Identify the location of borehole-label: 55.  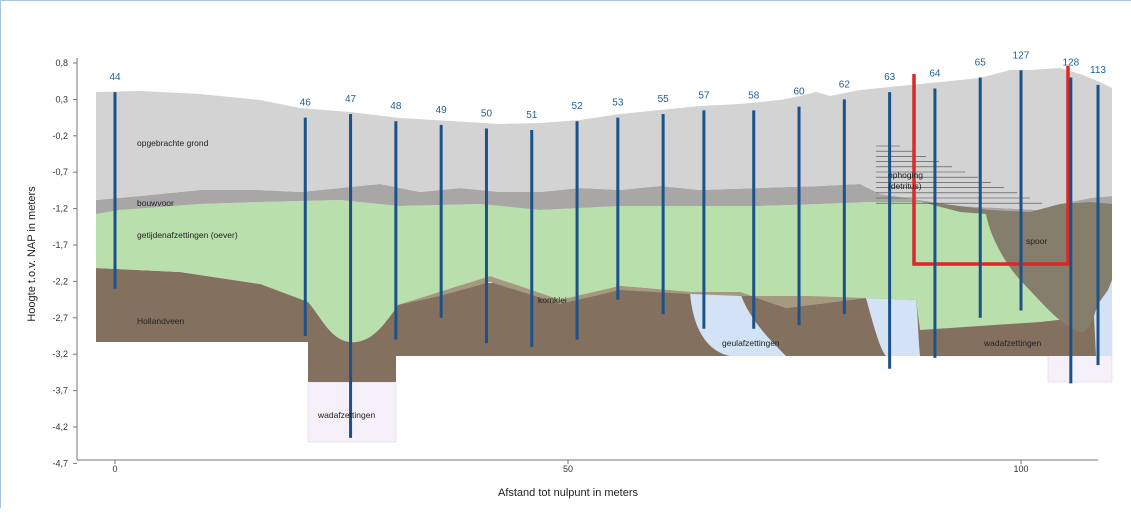
(664, 99).